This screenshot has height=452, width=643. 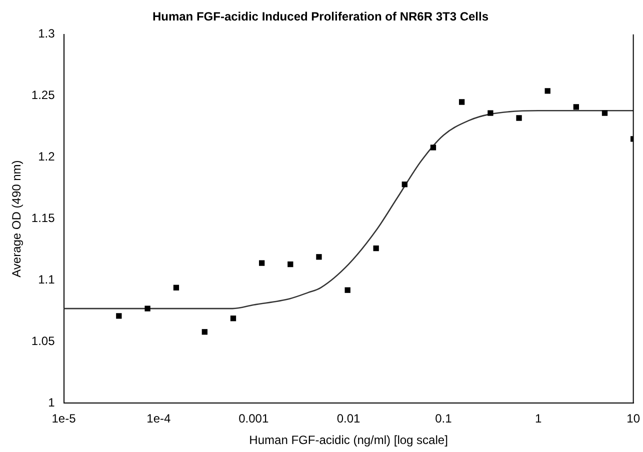 What do you see at coordinates (47, 279) in the screenshot?
I see `y-tick-label: 1.1` at bounding box center [47, 279].